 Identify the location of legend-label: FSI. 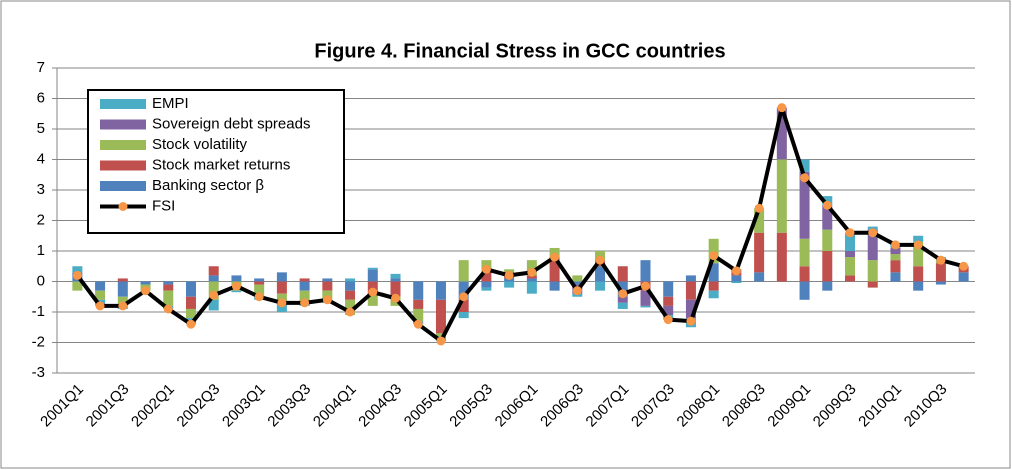
(163, 205).